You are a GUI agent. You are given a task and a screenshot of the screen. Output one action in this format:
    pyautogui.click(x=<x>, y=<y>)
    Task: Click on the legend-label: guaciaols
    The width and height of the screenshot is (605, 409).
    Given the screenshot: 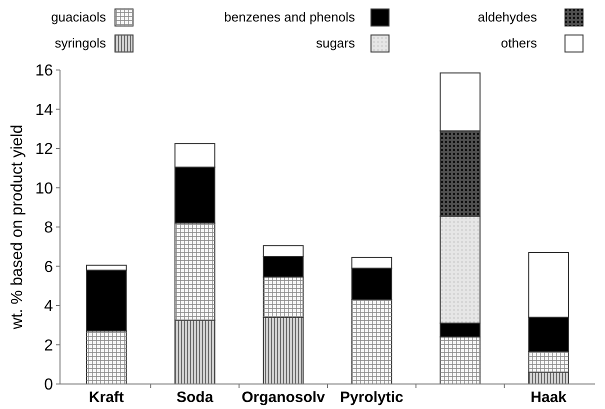 What is the action you would take?
    pyautogui.click(x=78, y=17)
    